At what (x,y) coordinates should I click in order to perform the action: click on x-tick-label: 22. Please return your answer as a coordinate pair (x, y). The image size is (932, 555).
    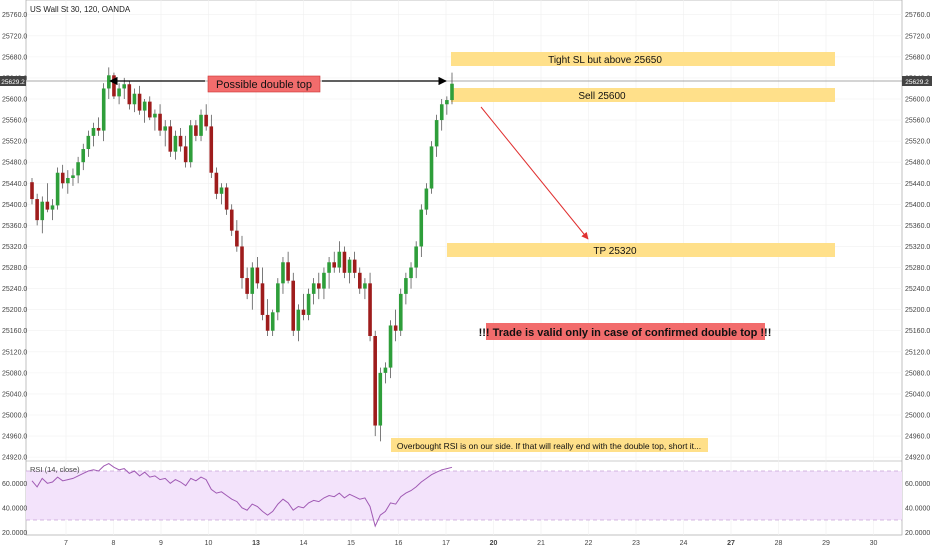
    Looking at the image, I should click on (589, 543).